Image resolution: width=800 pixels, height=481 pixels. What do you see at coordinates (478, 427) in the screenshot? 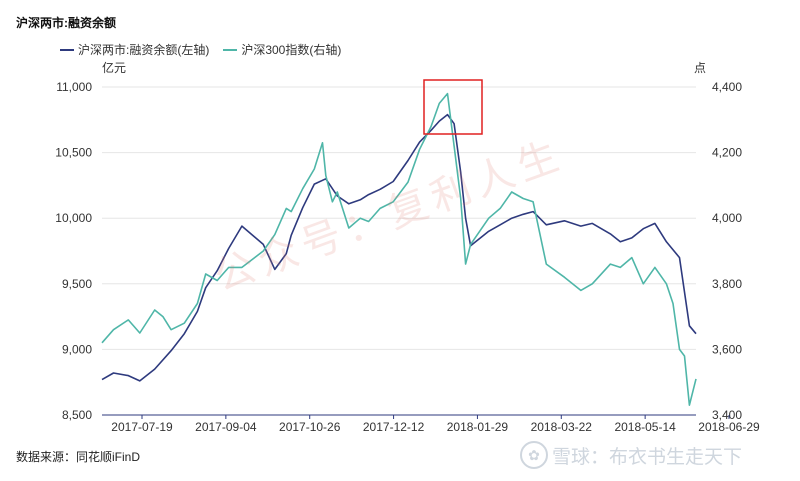
I see `x-tick-label: 2018-01-29` at bounding box center [478, 427].